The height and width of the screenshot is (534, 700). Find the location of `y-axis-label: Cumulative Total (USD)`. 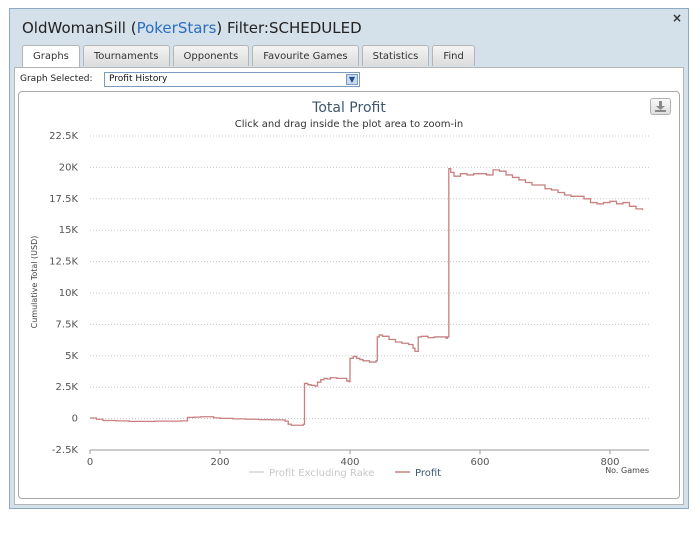

y-axis-label: Cumulative Total (USD) is located at coordinates (34, 282).